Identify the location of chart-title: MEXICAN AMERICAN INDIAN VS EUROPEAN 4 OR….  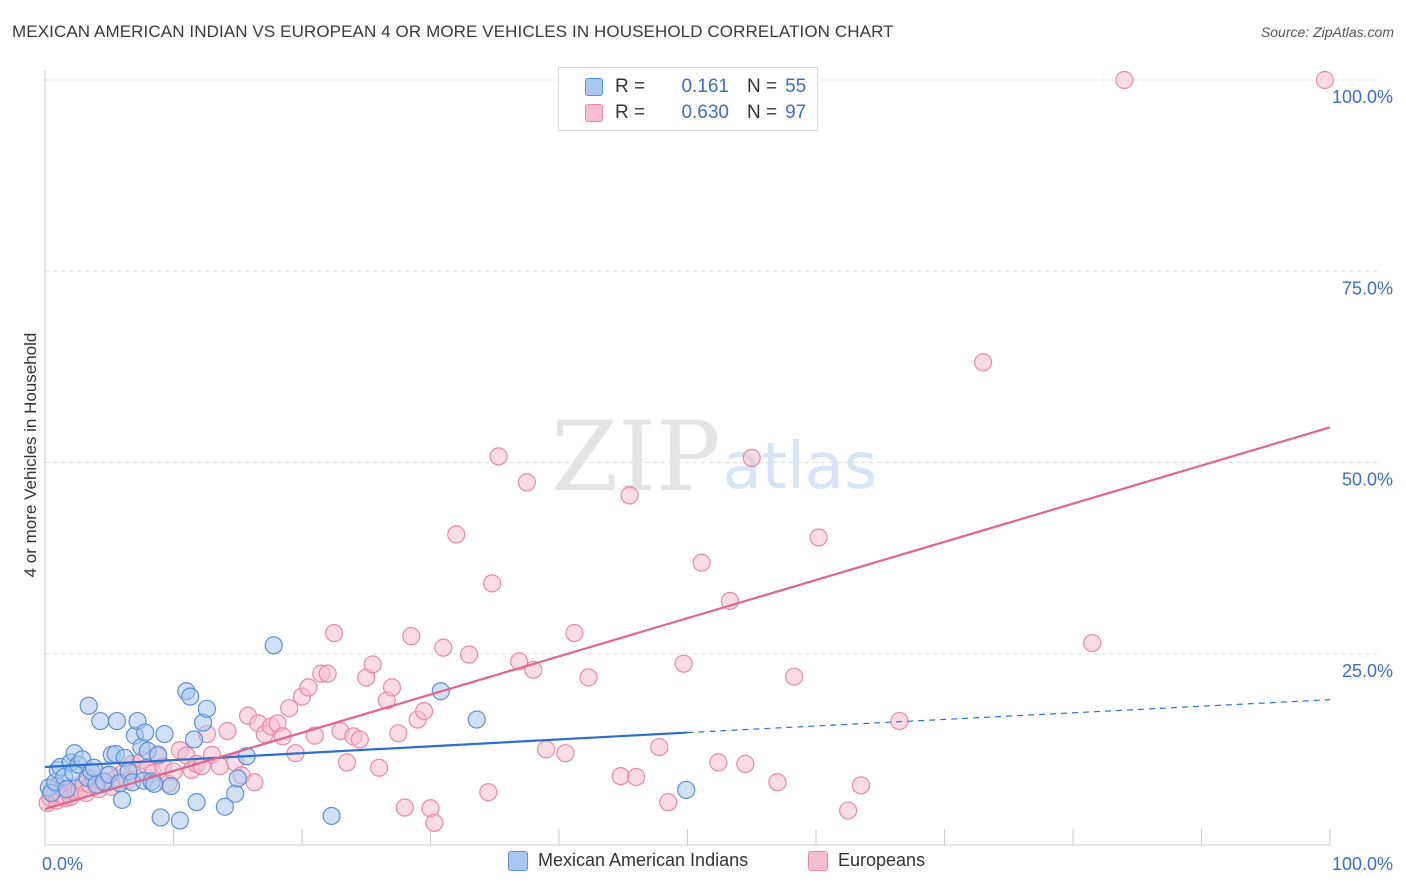
(453, 31).